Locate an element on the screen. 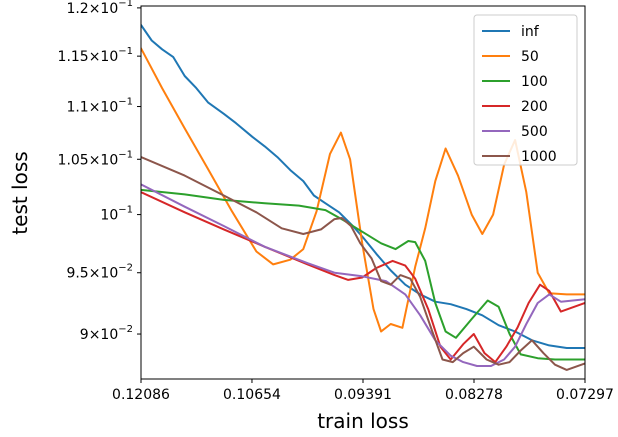  y-tick-label: 1.15×10⁻¹ is located at coordinates (95, 55).